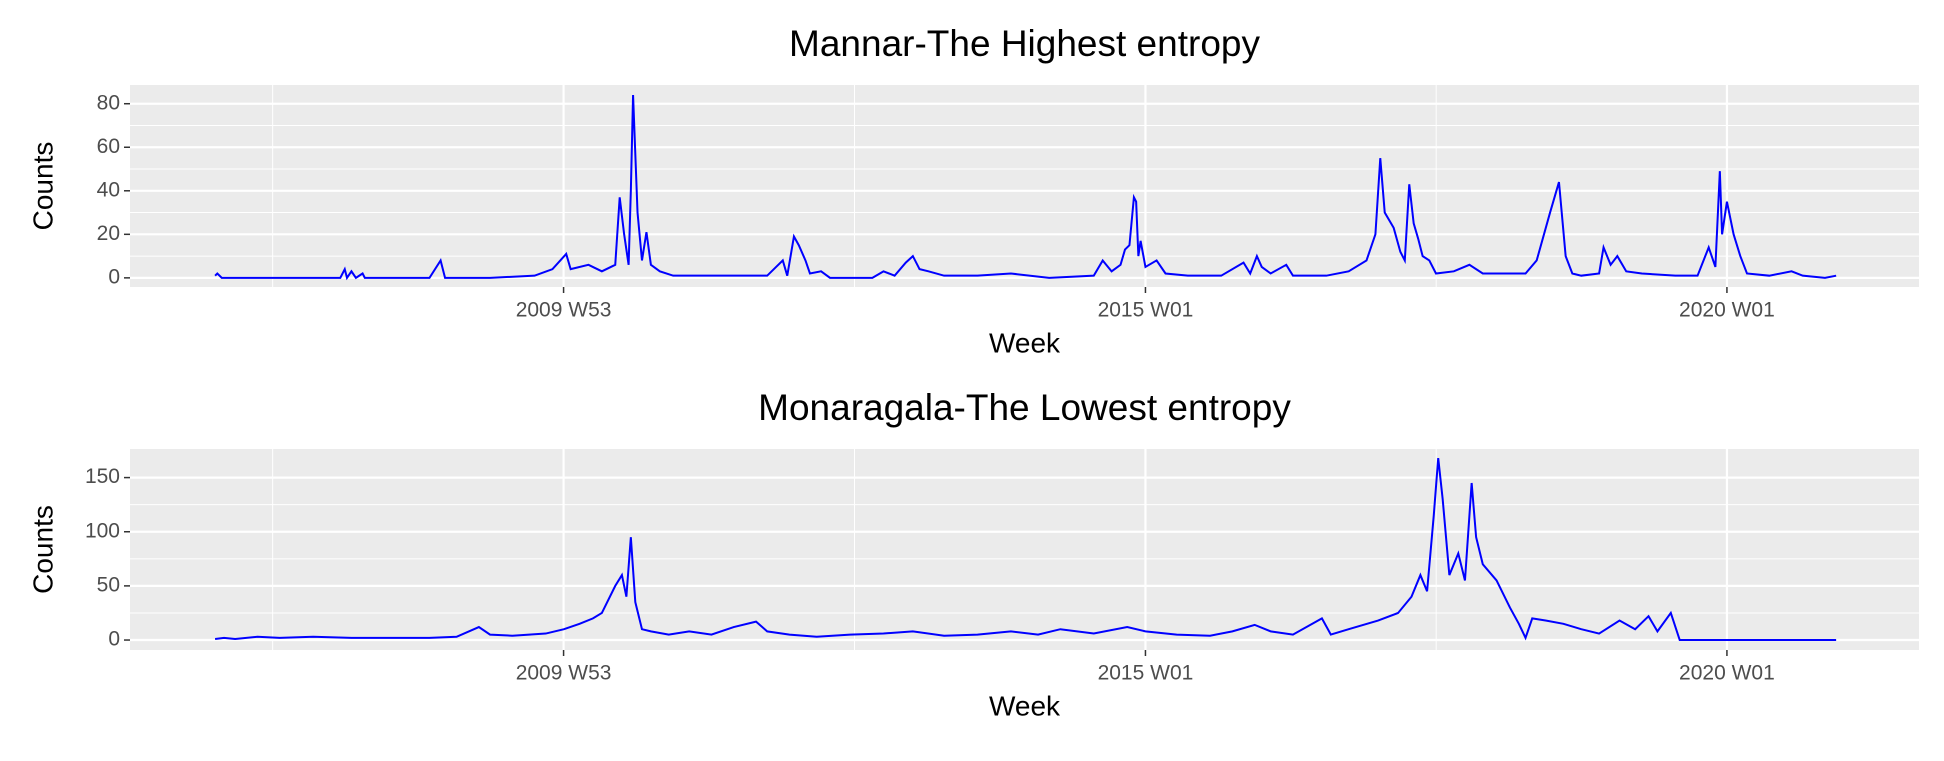  I want to click on y-tick-label: 40, so click(108, 189).